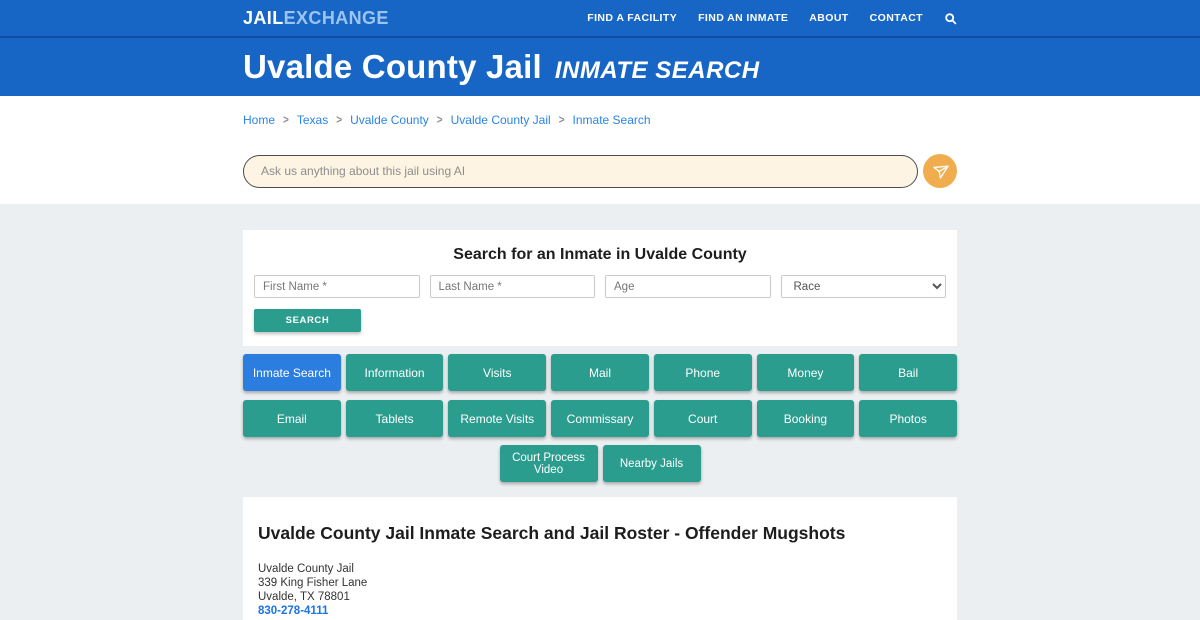  I want to click on nav-find-a-facility: FIND A FACILITY, so click(632, 18).